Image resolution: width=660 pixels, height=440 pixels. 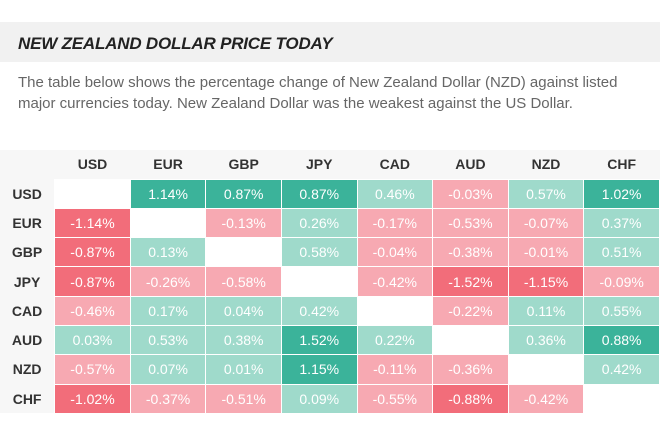 I want to click on column-header-gbp: GBP, so click(x=243, y=164).